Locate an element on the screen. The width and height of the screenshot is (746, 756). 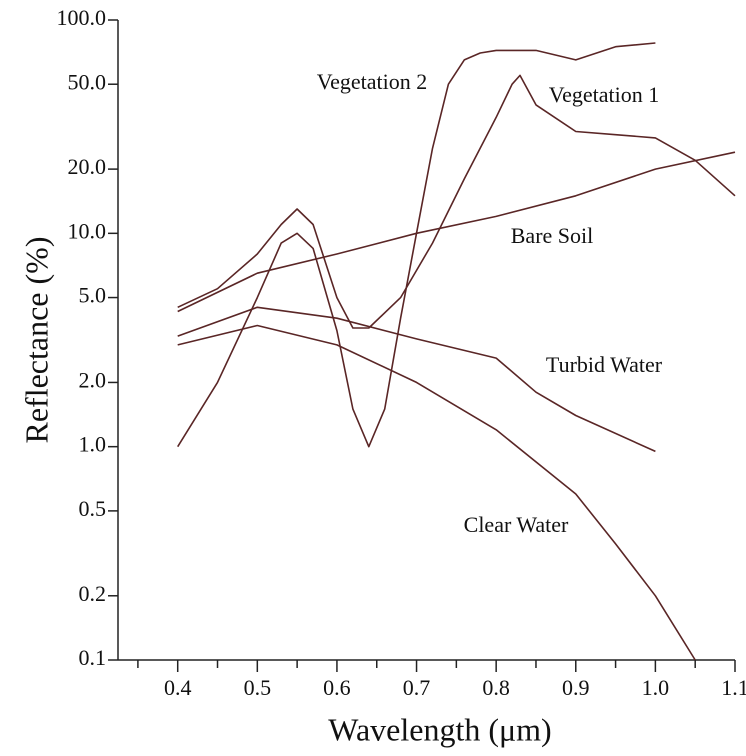
series-label: Turbid Water is located at coordinates (604, 364).